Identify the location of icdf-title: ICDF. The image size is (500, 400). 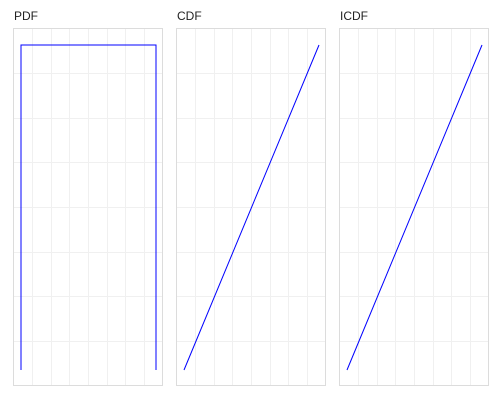
(354, 16).